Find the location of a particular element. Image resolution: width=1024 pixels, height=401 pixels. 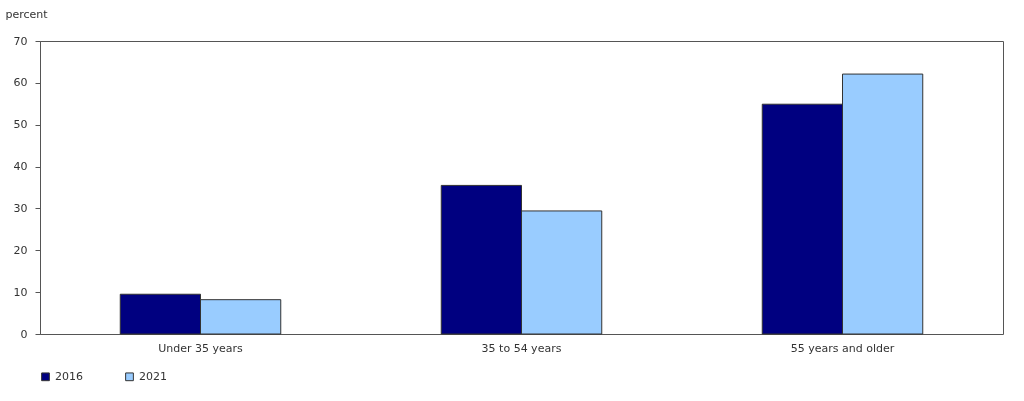

y-tick-label: 10 is located at coordinates (20, 292).